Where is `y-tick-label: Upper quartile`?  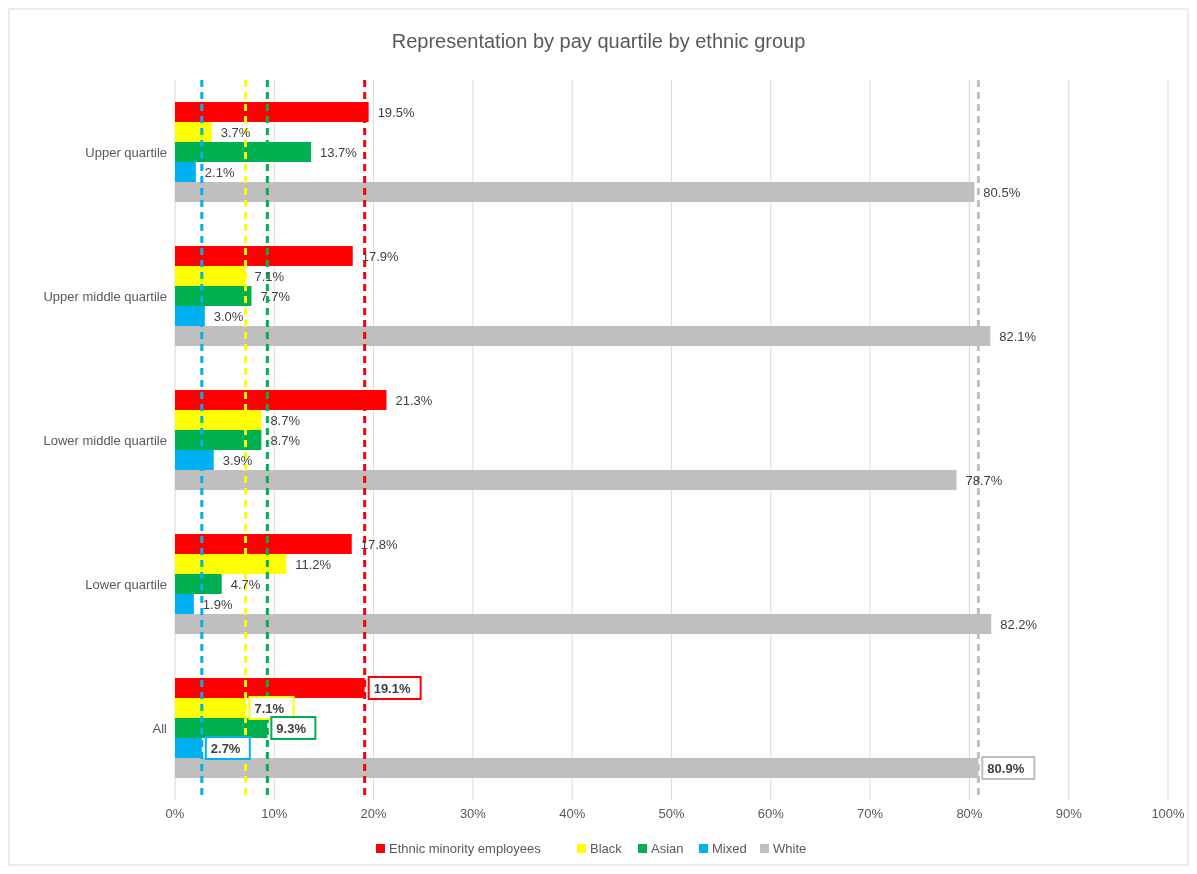
y-tick-label: Upper quartile is located at coordinates (126, 152).